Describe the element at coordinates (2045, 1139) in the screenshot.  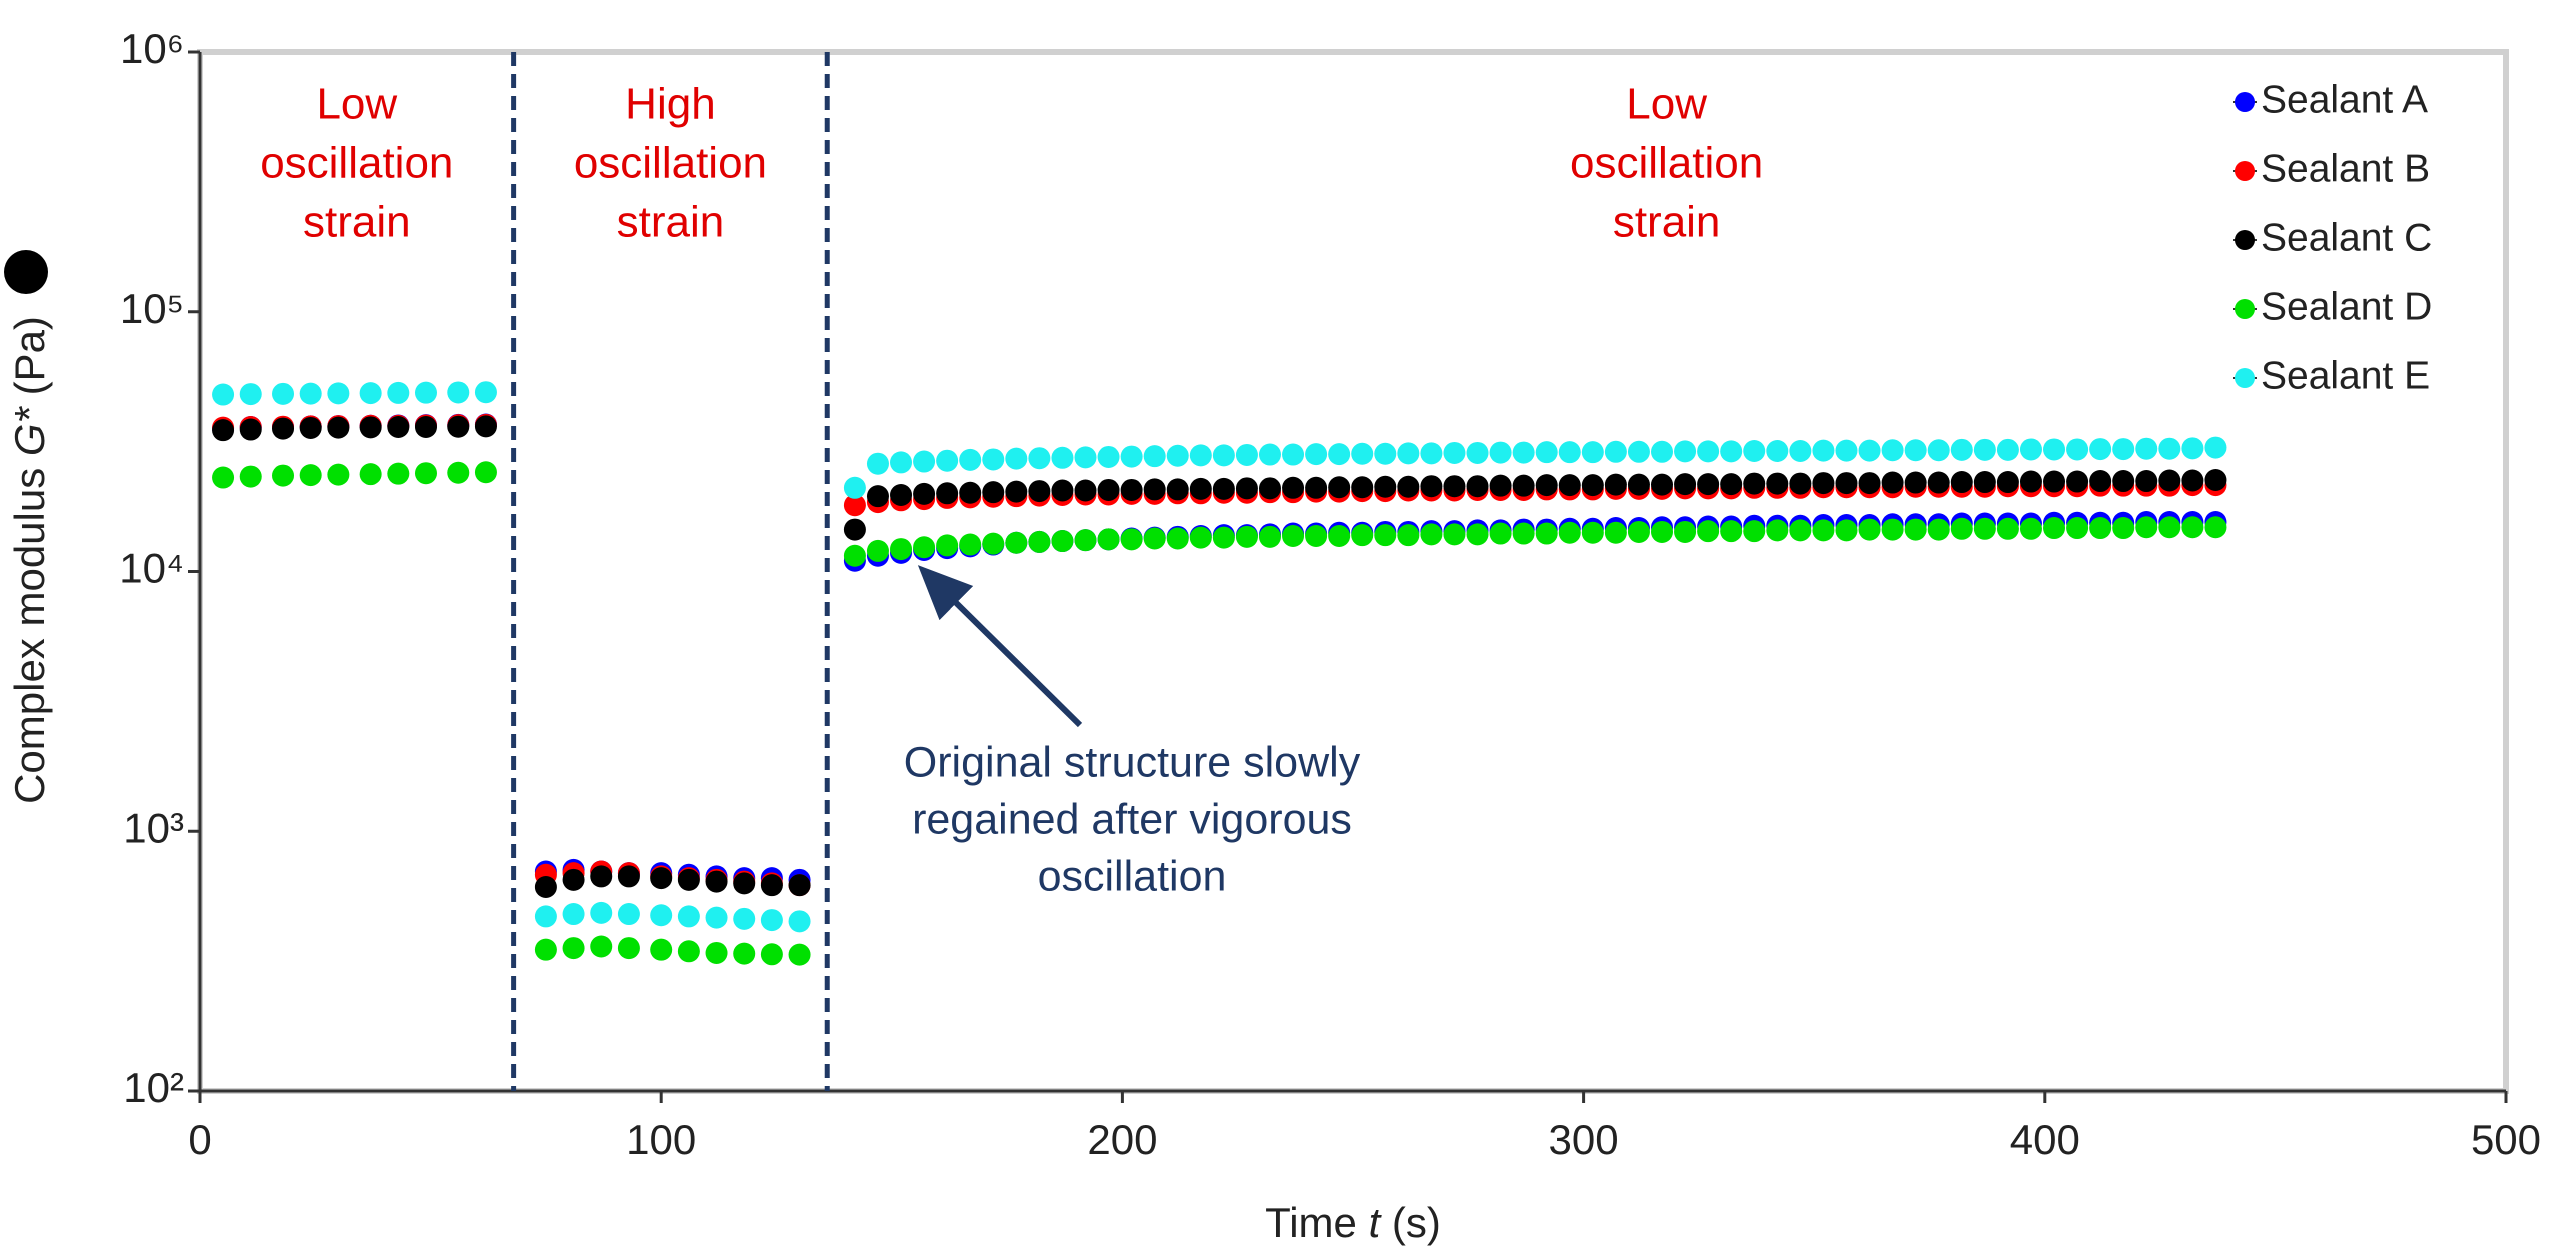
I see `x-tick-label: 400` at that location.